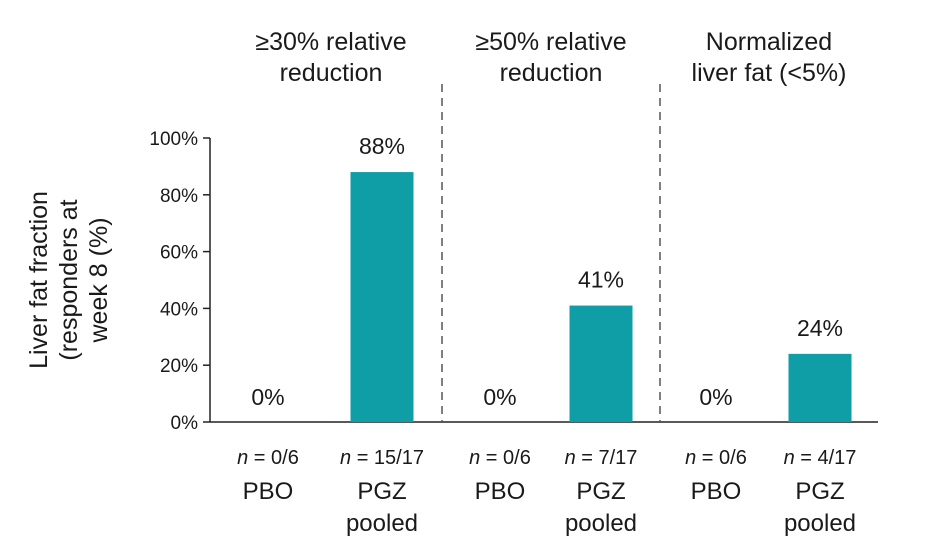 The image size is (947, 549). Describe the element at coordinates (179, 366) in the screenshot. I see `y-tick-label: 20%` at that location.